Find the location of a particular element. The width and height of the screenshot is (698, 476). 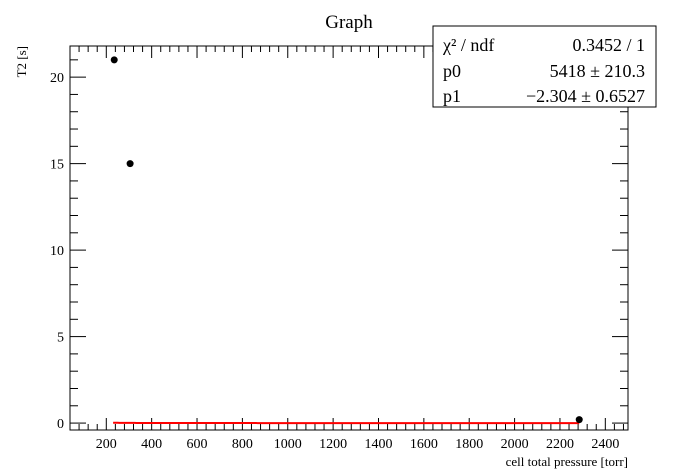

stats-box-frame is located at coordinates (544, 66).